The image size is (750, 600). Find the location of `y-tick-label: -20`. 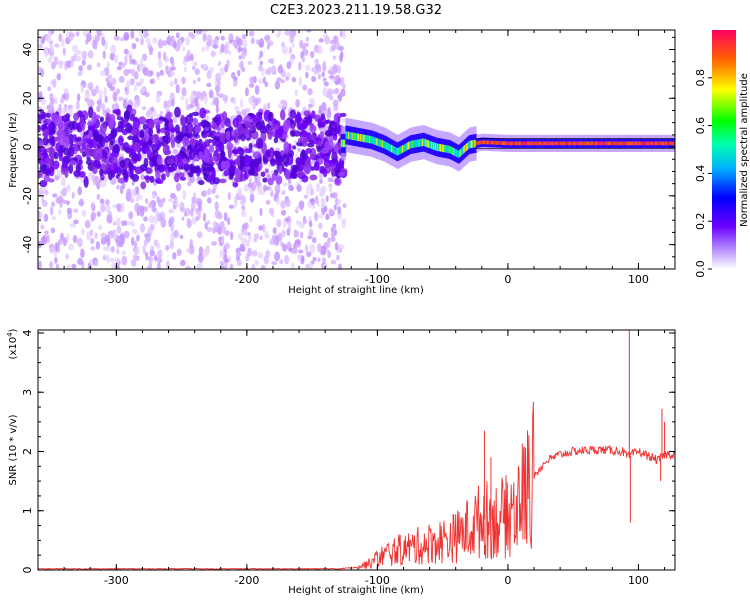

y-tick-label: -20 is located at coordinates (27, 196).